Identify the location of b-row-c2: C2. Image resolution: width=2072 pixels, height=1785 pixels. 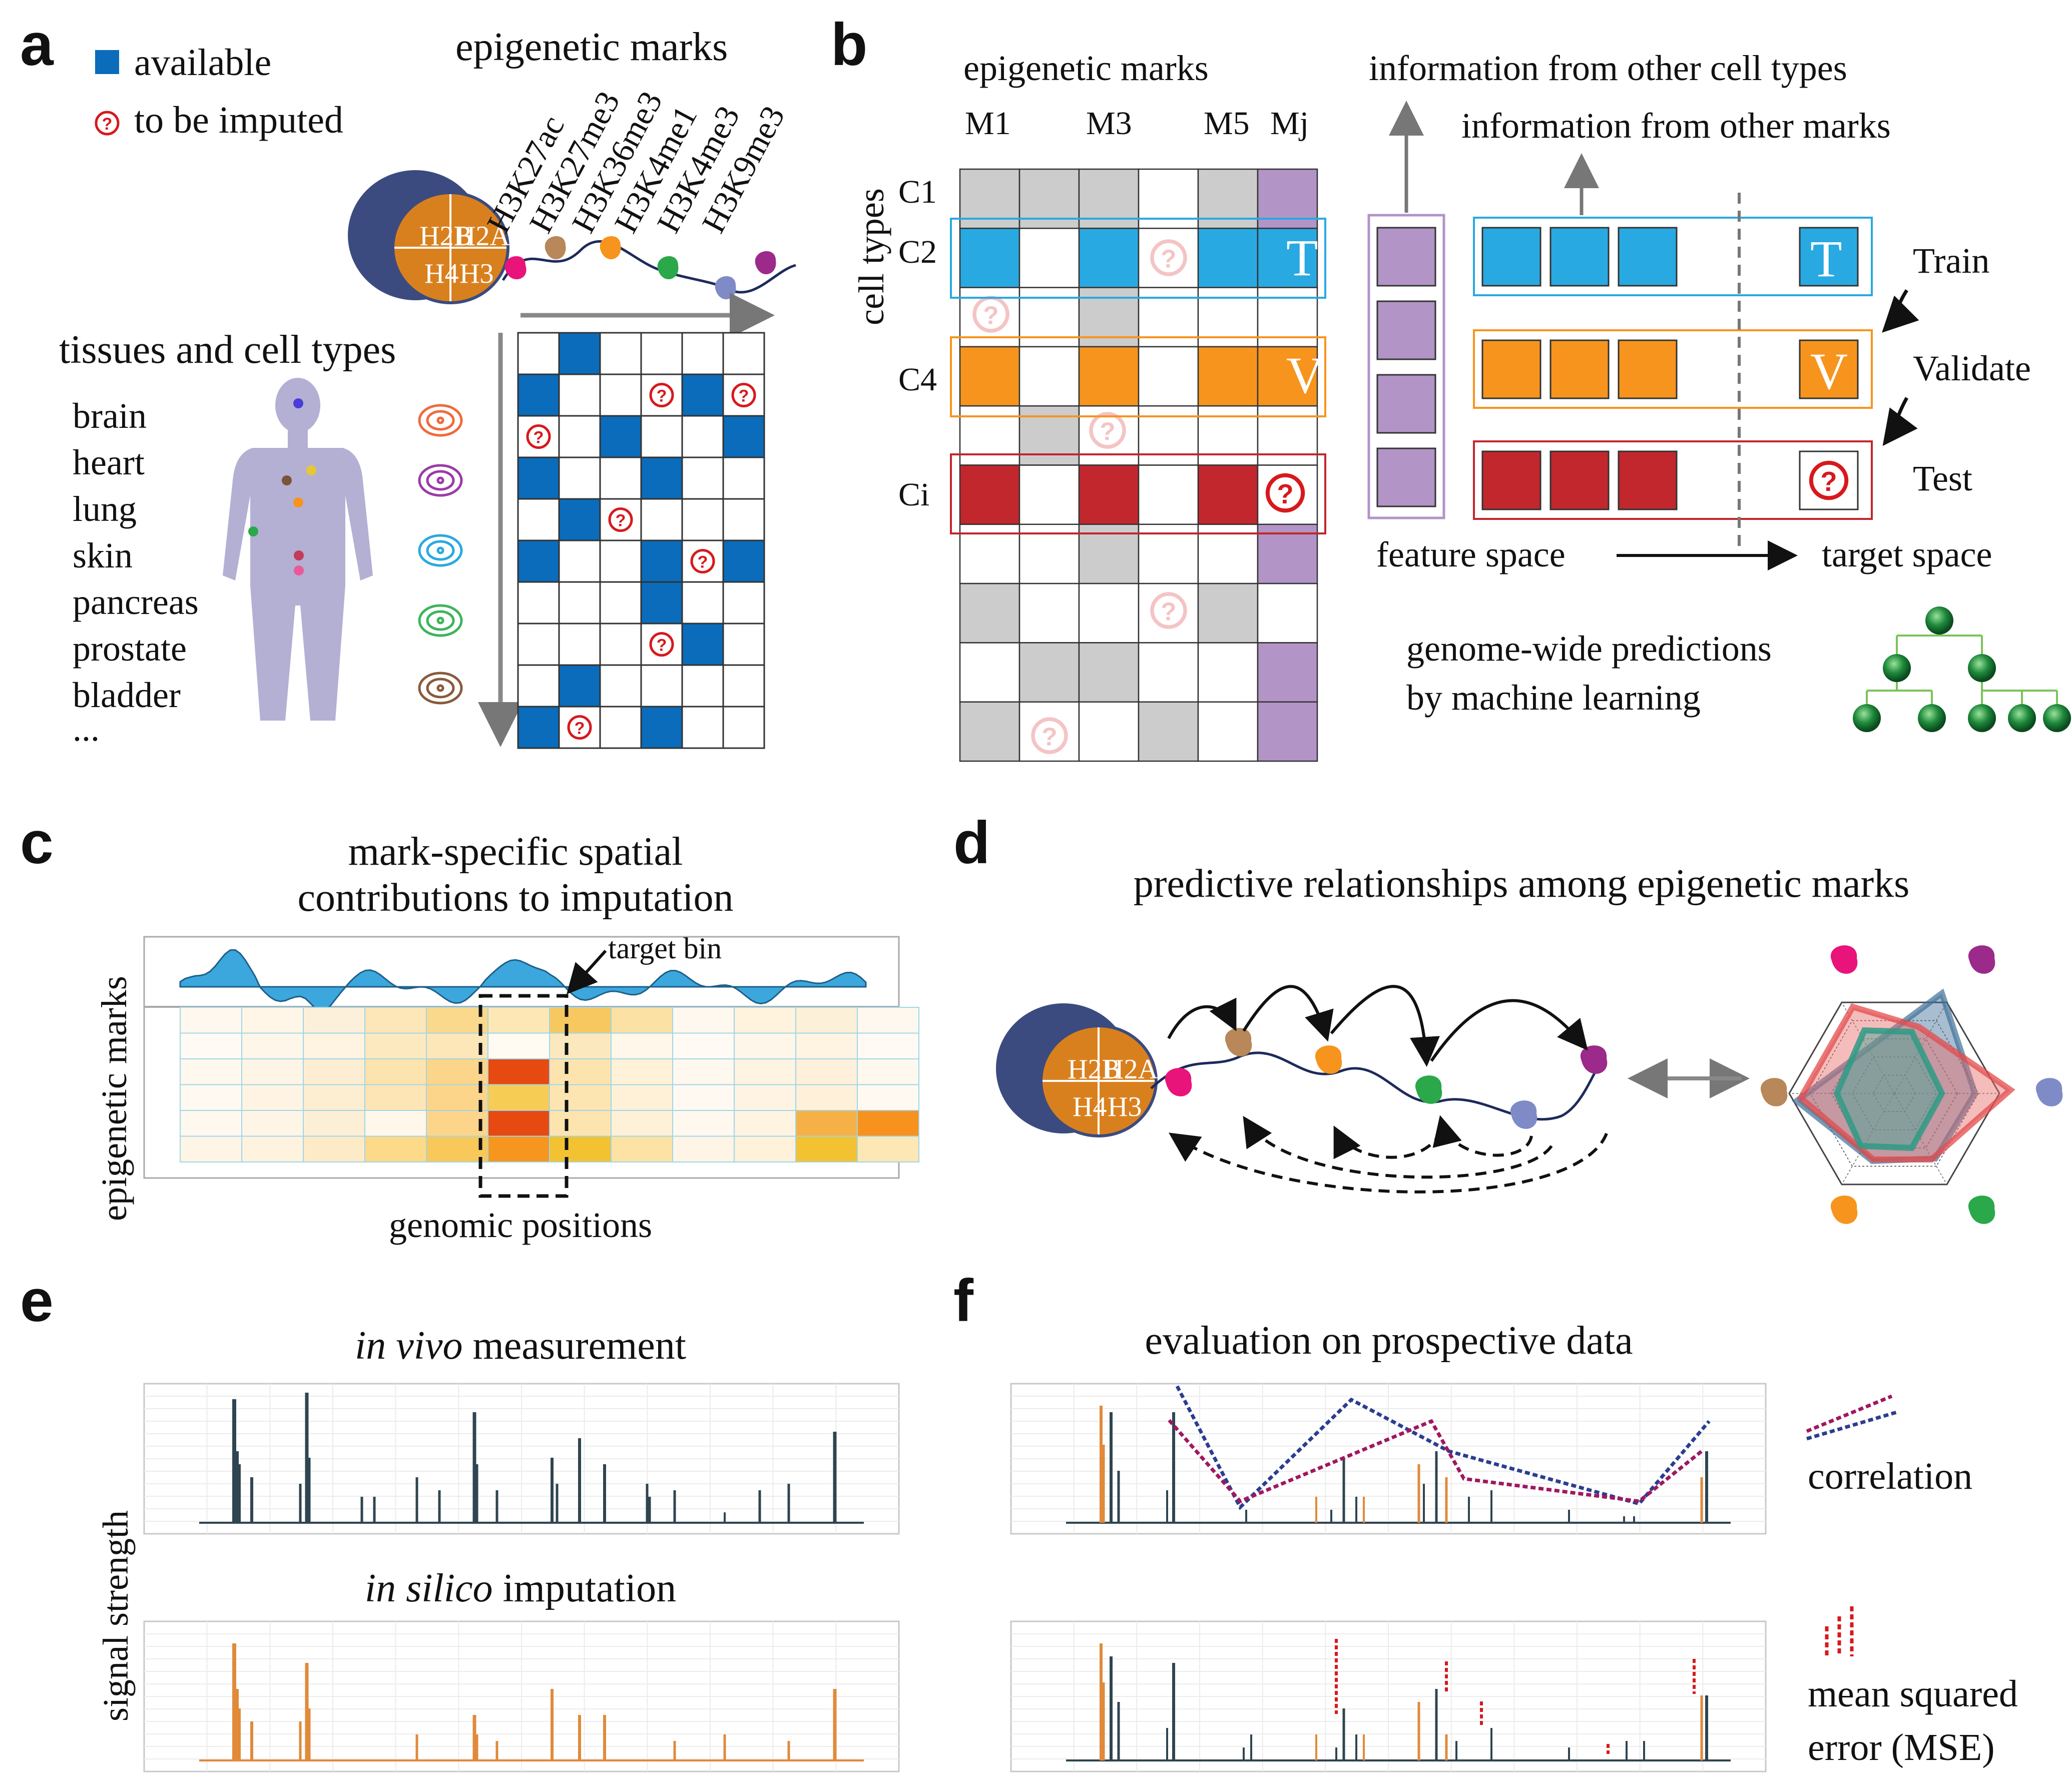
(917, 252).